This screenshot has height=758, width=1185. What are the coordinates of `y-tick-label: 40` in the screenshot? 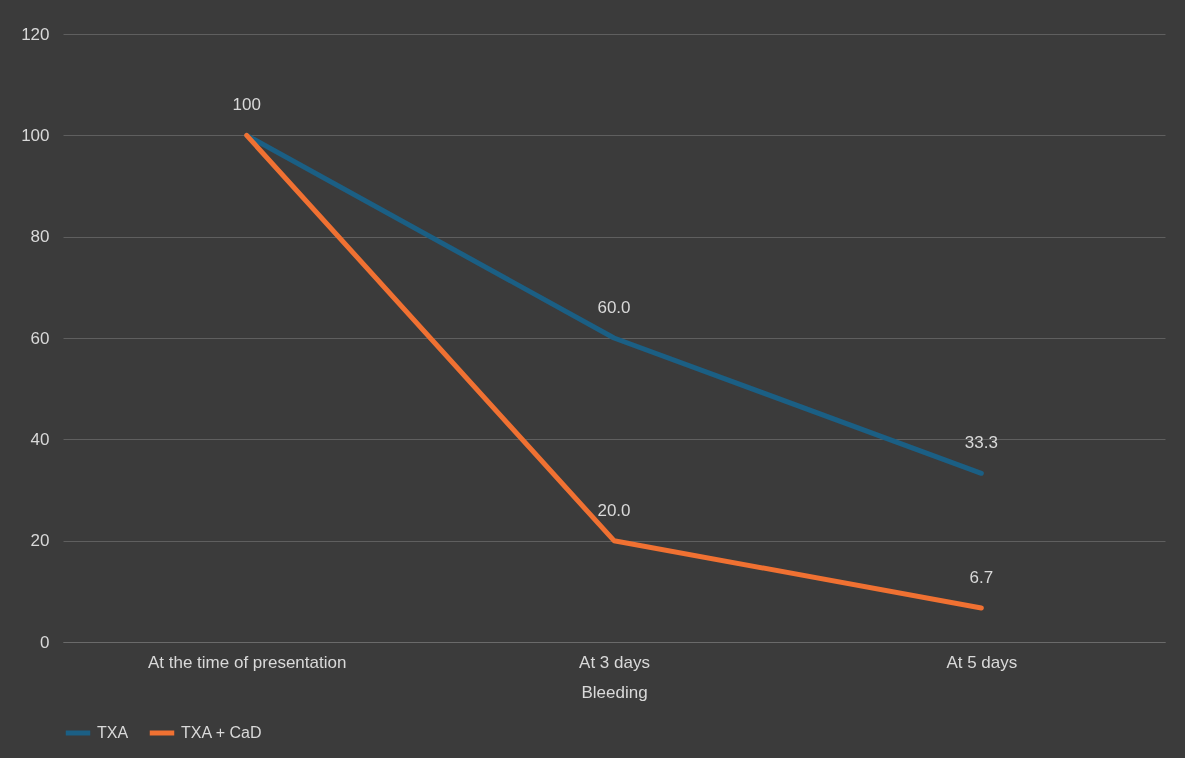 It's located at (40, 439).